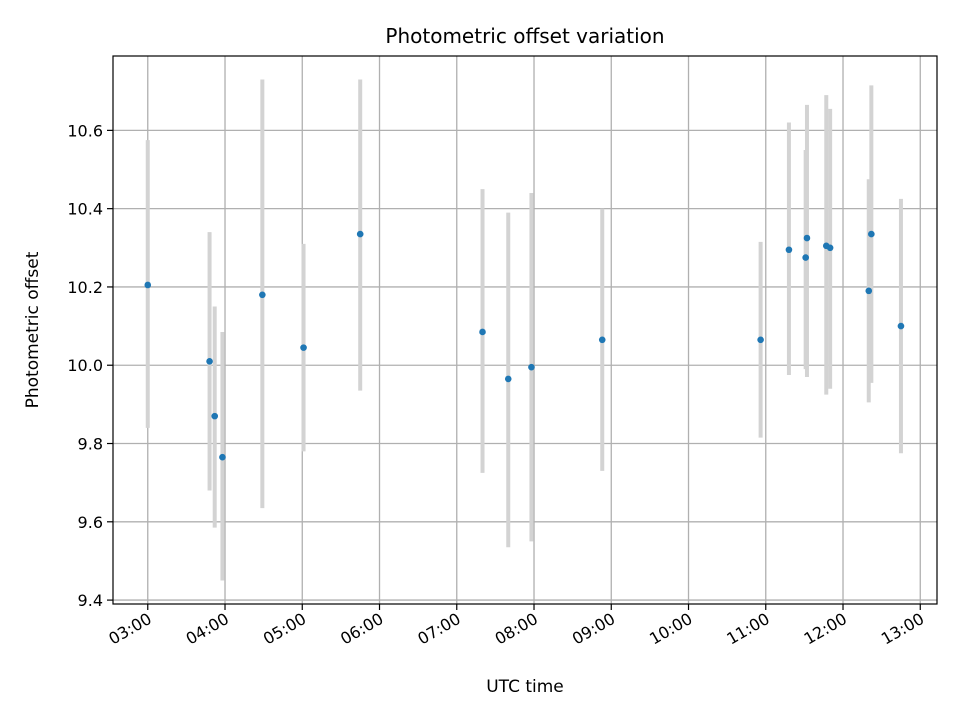 The width and height of the screenshot is (960, 720). I want to click on chart-title: Photometric offset variation, so click(524, 36).